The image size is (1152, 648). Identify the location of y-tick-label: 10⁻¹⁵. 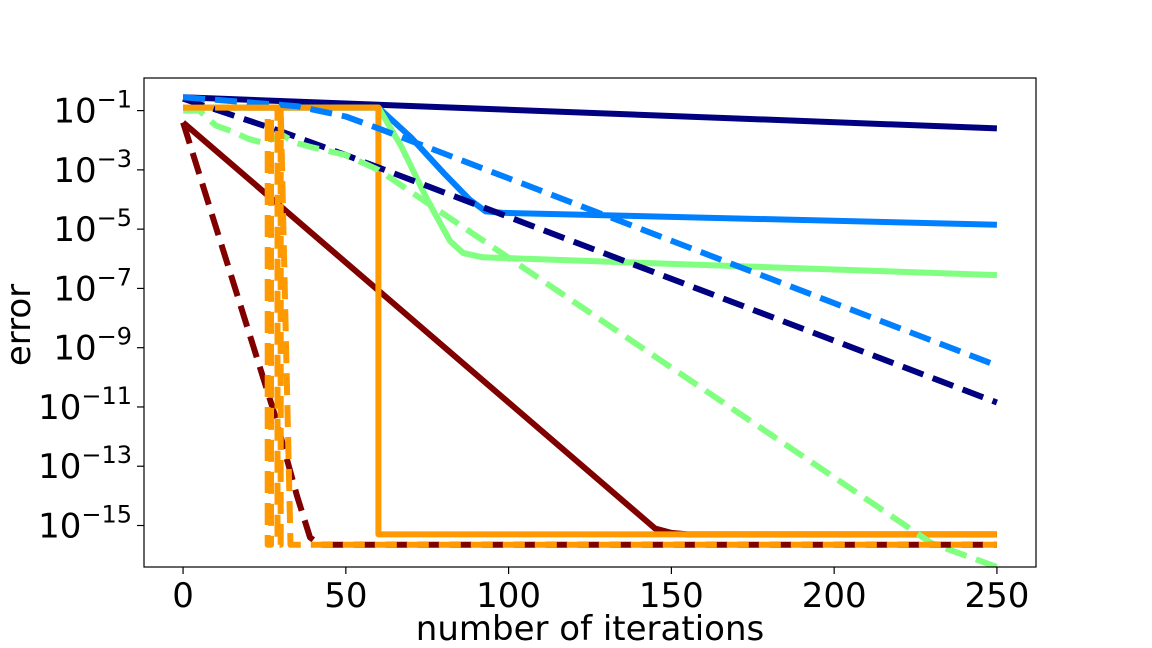
(85, 524).